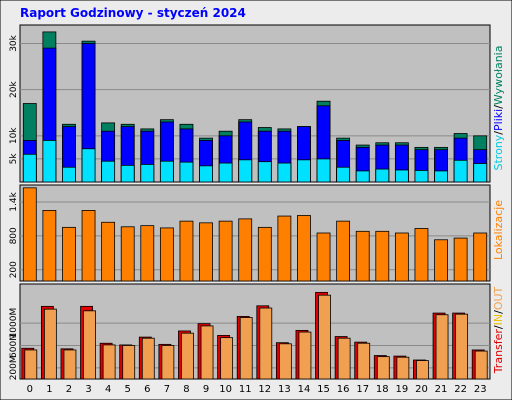 The image size is (512, 400). What do you see at coordinates (206, 389) in the screenshot?
I see `x-label-9: 9` at bounding box center [206, 389].